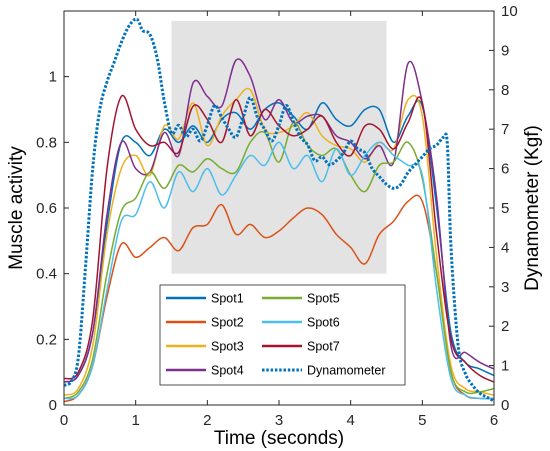 This screenshot has height=451, width=550. Describe the element at coordinates (532, 208) in the screenshot. I see `y-axis-right-label: Dynamometer (Kgf)` at that location.